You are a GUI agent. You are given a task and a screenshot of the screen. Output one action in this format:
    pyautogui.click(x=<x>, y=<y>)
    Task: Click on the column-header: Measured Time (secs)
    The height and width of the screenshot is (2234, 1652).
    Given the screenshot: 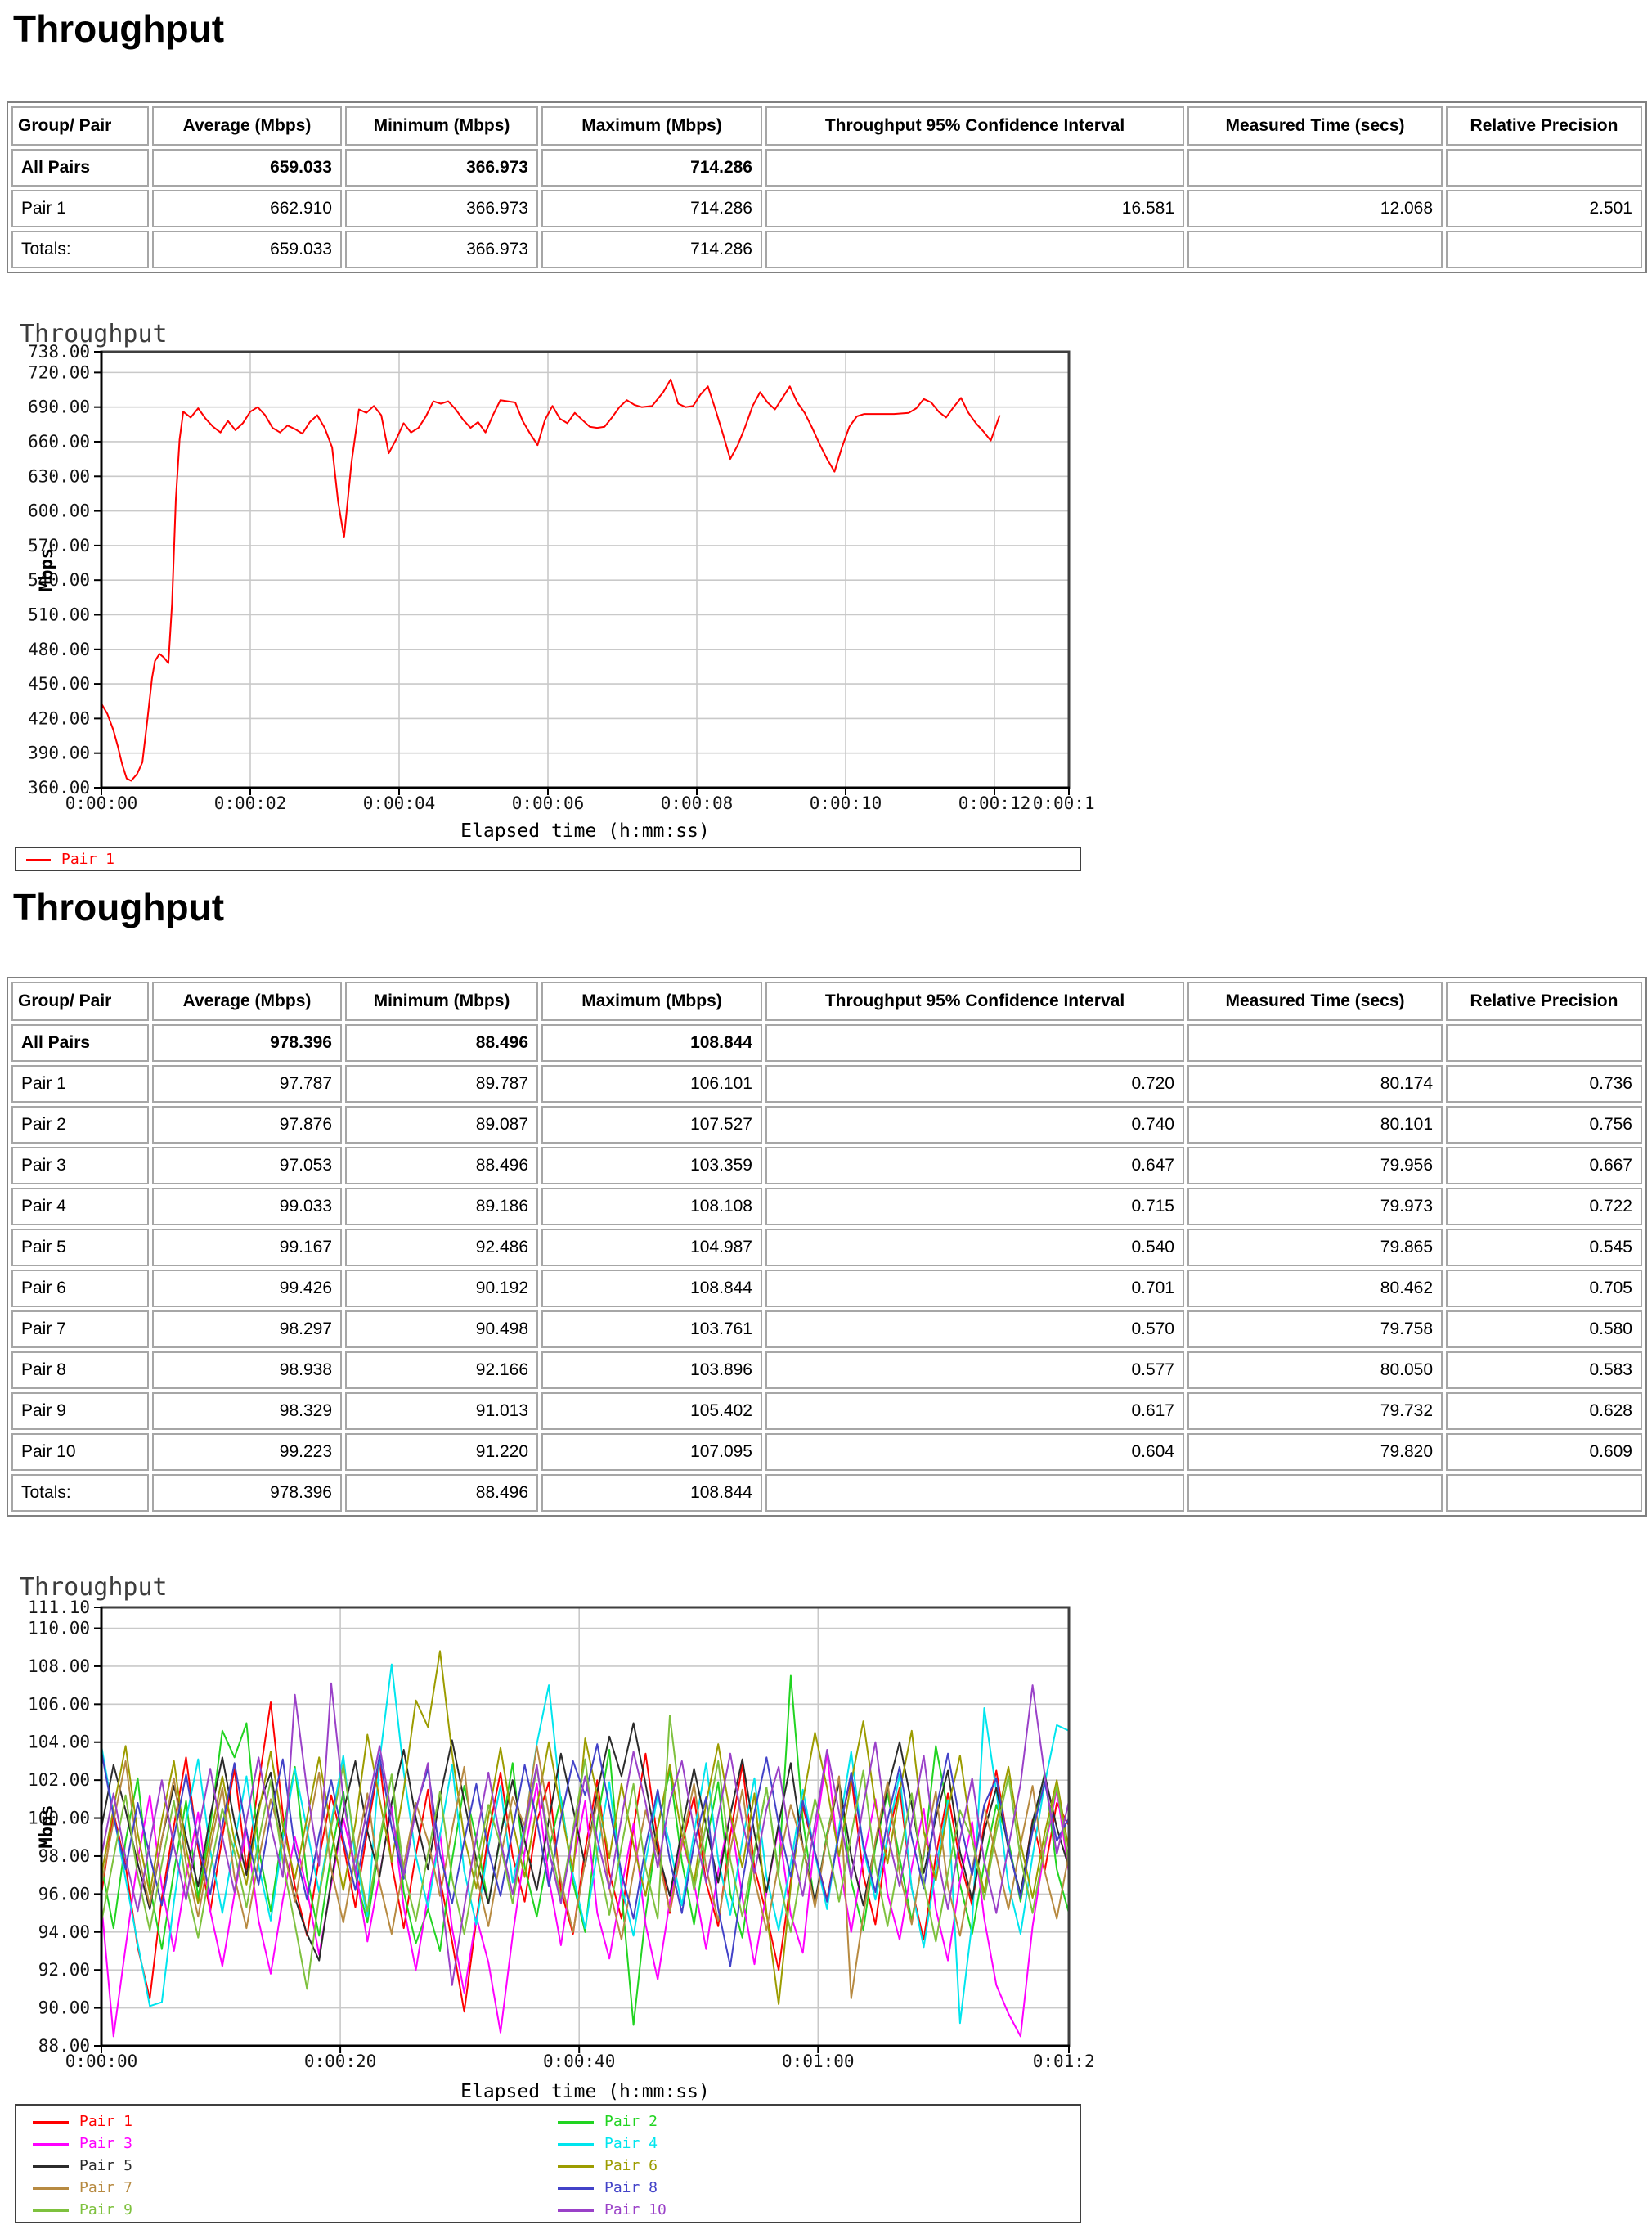 What is the action you would take?
    pyautogui.click(x=1315, y=1001)
    